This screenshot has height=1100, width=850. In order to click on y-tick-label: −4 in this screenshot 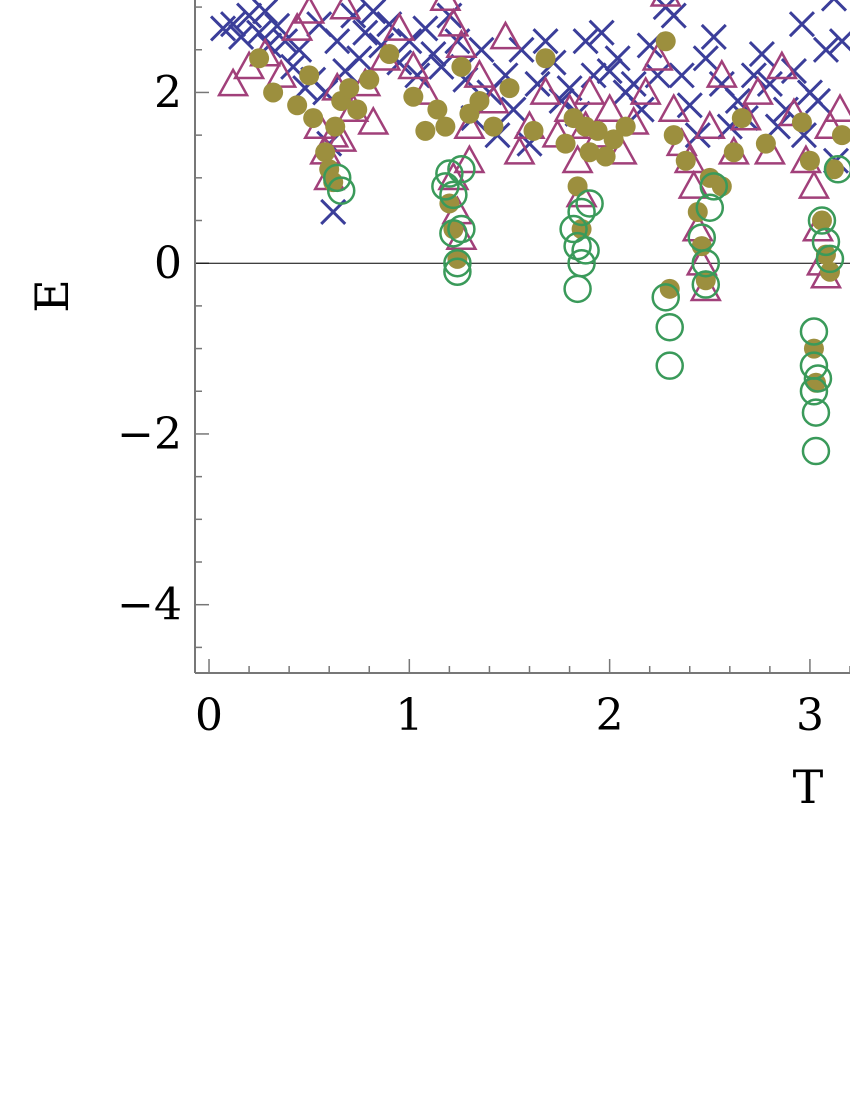, I will do `click(149, 605)`.